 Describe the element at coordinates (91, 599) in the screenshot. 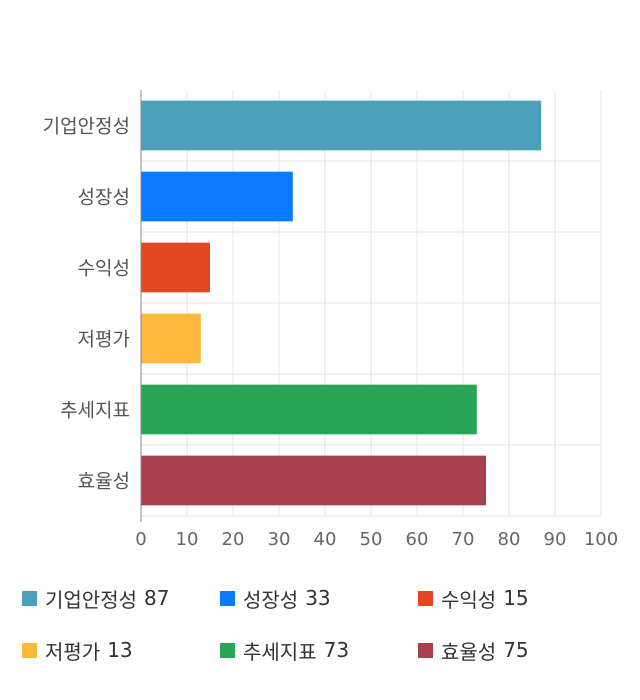

I see `legend-label: 기업안정성` at that location.